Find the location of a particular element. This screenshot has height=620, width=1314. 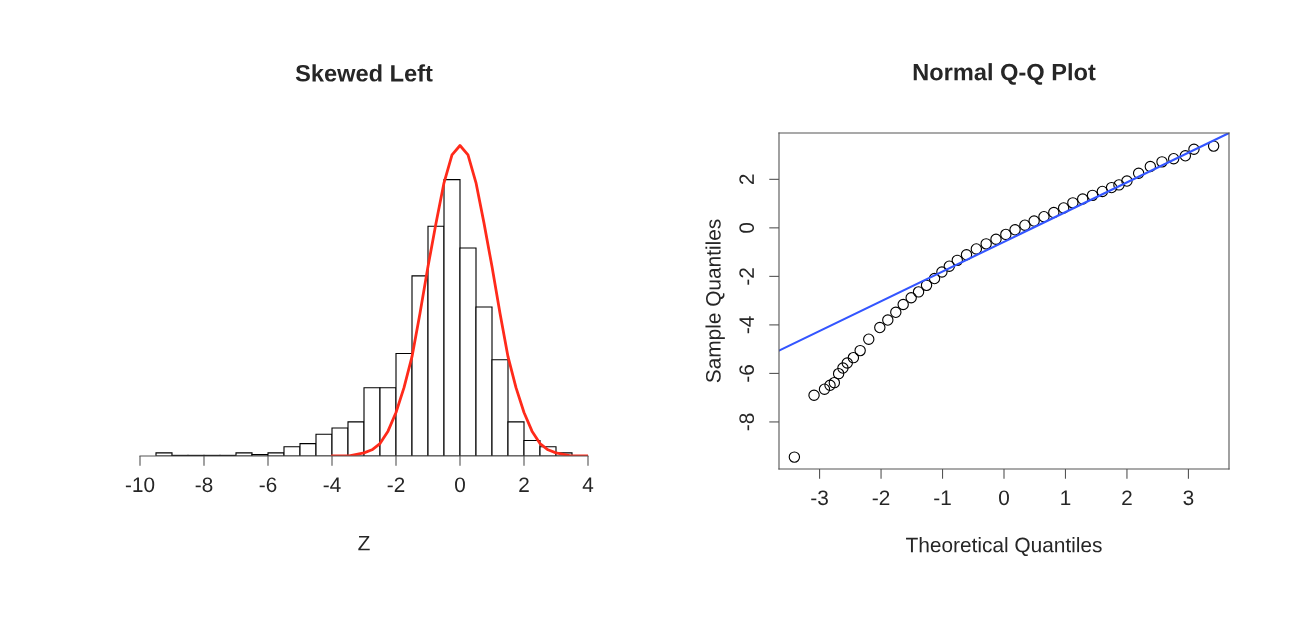

y-axis-title: Sample Quantiles is located at coordinates (715, 301).